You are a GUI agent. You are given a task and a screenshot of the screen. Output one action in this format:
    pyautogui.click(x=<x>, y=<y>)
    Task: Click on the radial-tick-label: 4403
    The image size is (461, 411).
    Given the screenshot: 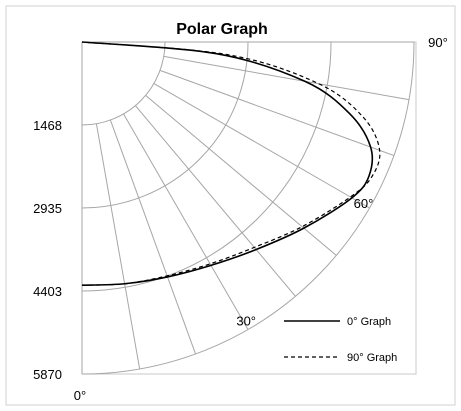 What is the action you would take?
    pyautogui.click(x=47, y=291)
    